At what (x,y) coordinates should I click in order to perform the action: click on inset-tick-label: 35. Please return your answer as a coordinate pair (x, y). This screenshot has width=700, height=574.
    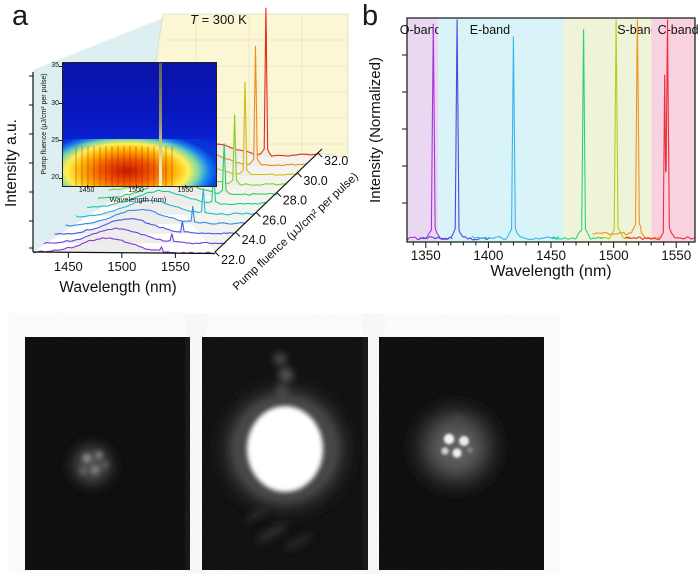
    Looking at the image, I should click on (55, 66).